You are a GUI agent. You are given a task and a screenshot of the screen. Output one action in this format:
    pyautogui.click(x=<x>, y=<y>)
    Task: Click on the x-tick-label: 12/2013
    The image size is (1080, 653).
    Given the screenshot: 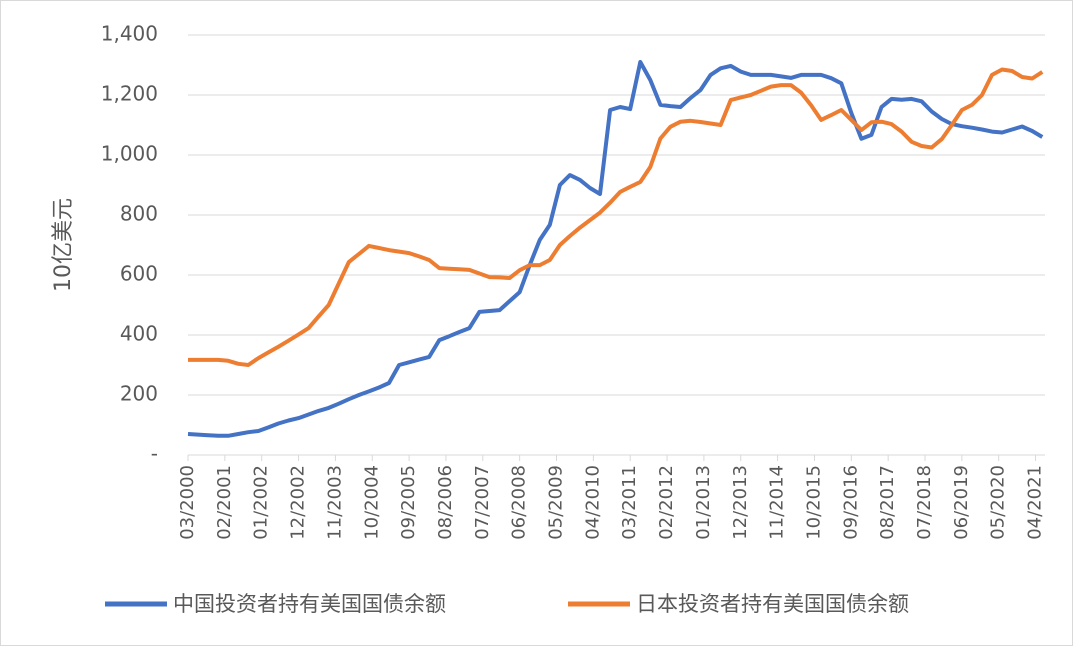 What is the action you would take?
    pyautogui.click(x=740, y=502)
    